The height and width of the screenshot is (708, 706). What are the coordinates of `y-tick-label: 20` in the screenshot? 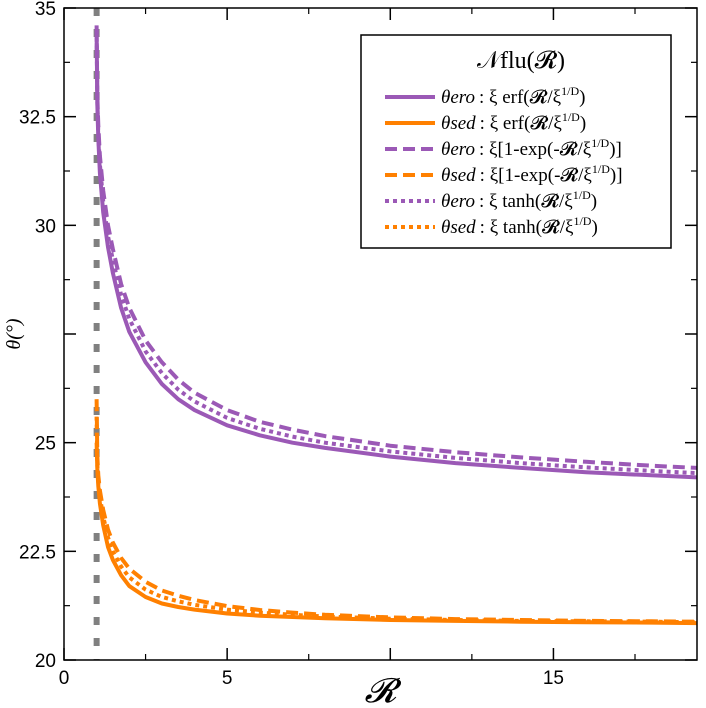 It's located at (45, 661).